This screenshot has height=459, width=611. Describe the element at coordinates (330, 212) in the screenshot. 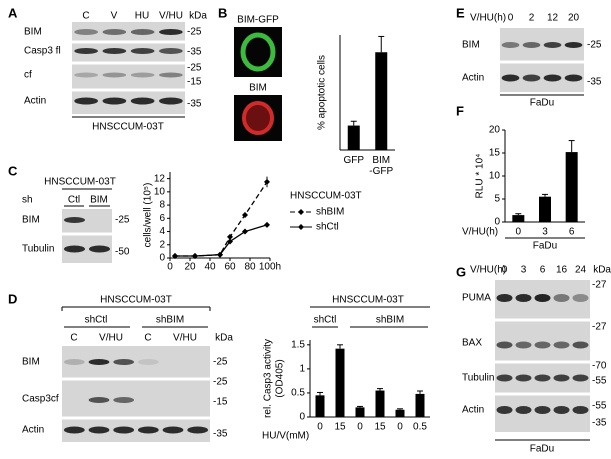

I see `legend-label: shBIM` at that location.